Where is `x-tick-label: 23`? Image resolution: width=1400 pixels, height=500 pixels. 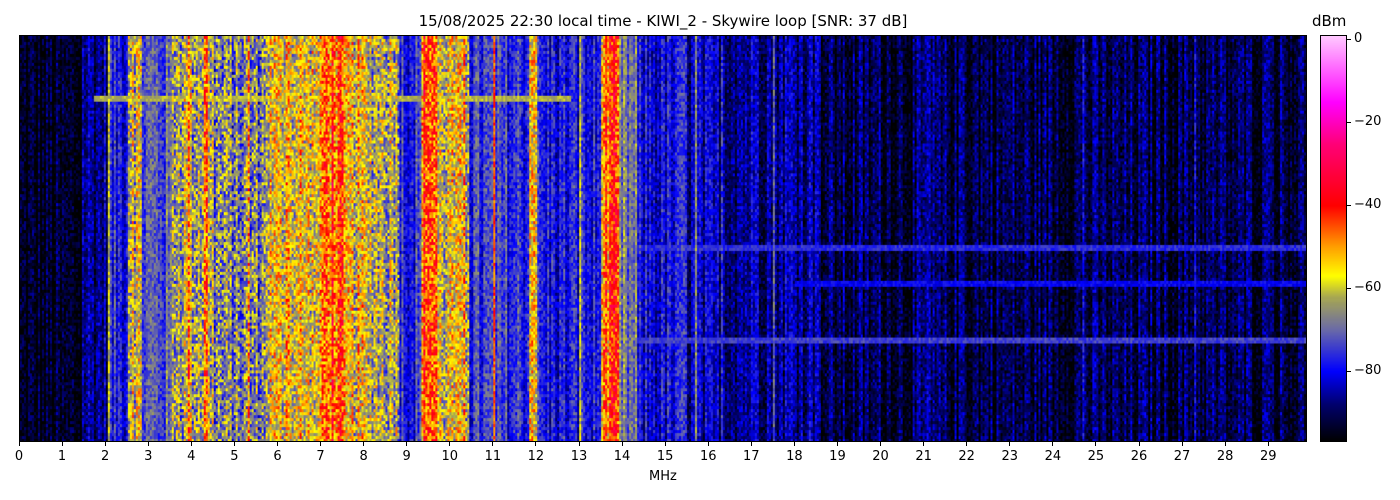
x-tick-label: 23 is located at coordinates (1010, 456).